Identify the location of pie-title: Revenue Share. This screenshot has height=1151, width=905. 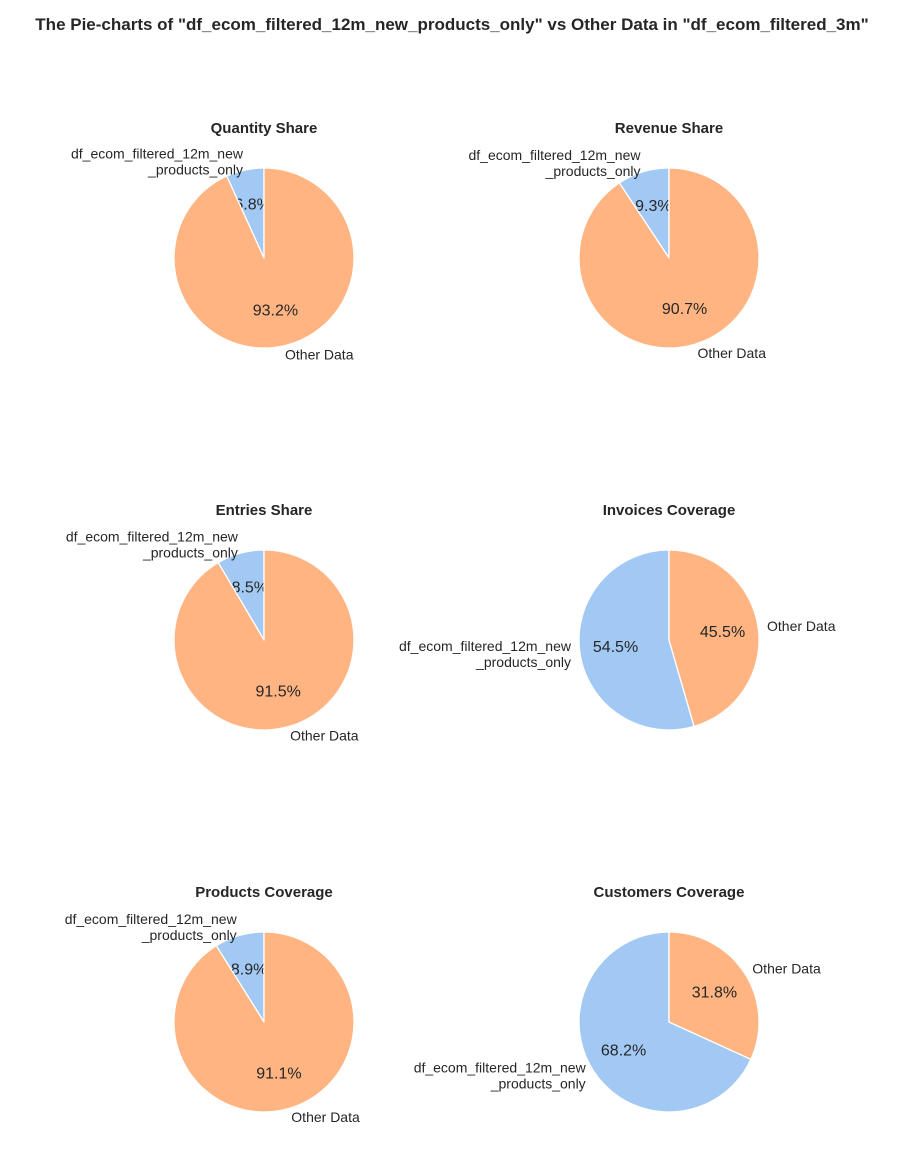
(669, 128).